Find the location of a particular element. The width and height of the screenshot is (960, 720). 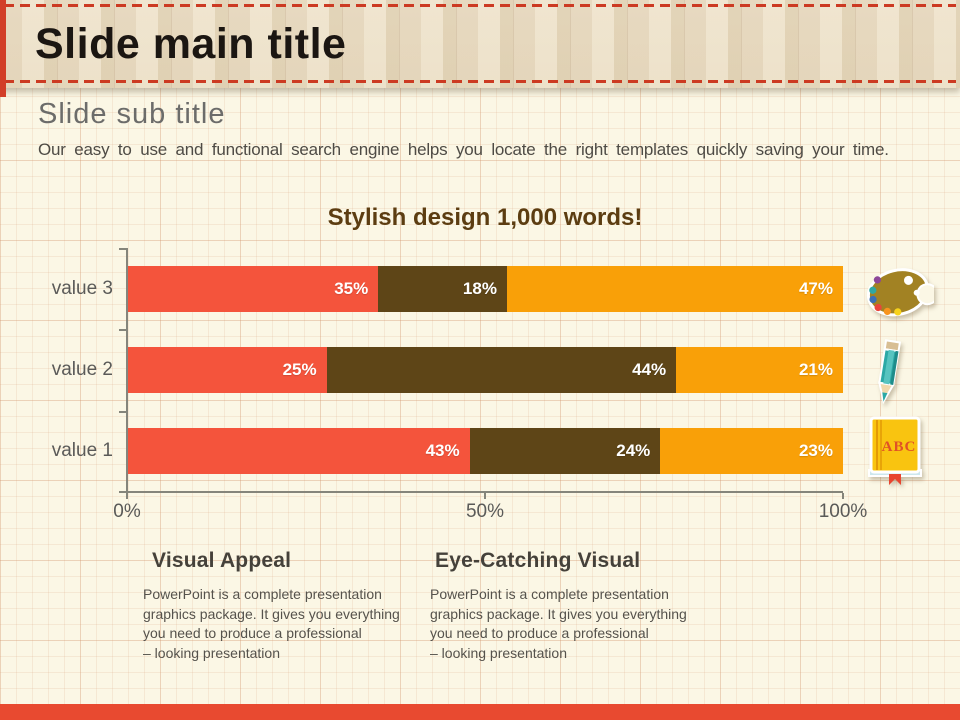

bar-segment-segment-red: 43% is located at coordinates (299, 451).